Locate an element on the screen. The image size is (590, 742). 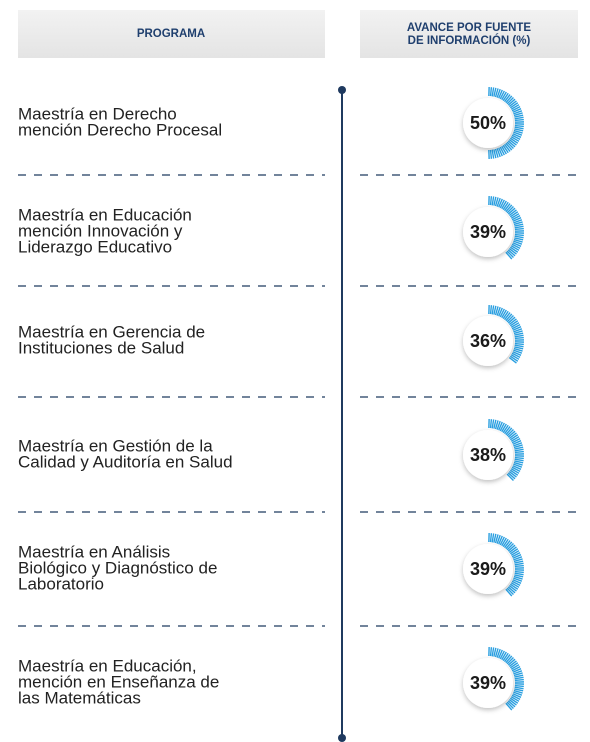
header-progress: AVANCE POR FUENTE is located at coordinates (469, 28).